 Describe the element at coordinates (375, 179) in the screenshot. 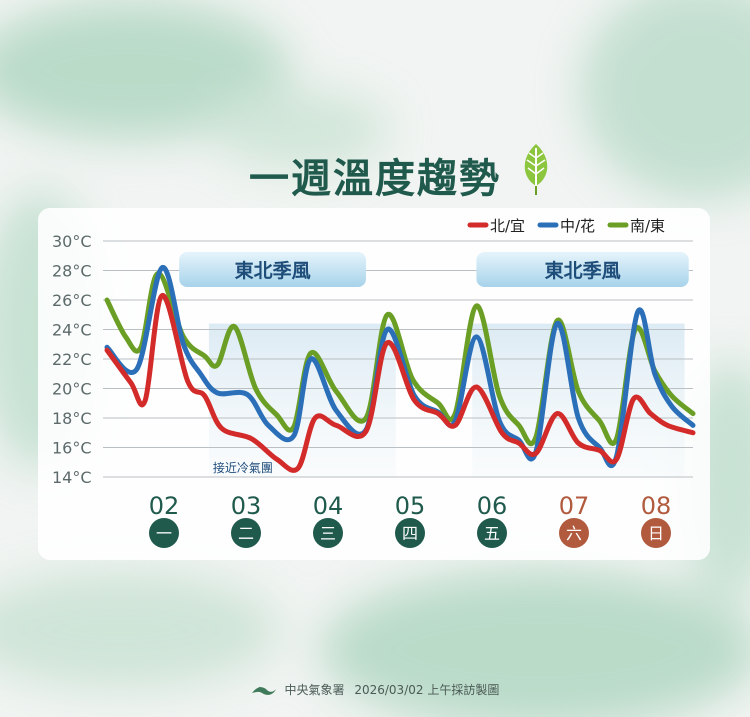

I see `page-title: 一週溫度趨勢` at that location.